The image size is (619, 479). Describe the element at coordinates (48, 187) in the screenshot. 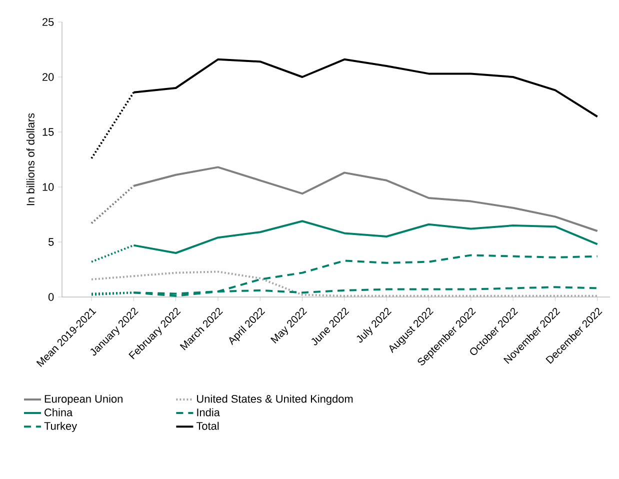

I see `y-tick-label: 10` at that location.